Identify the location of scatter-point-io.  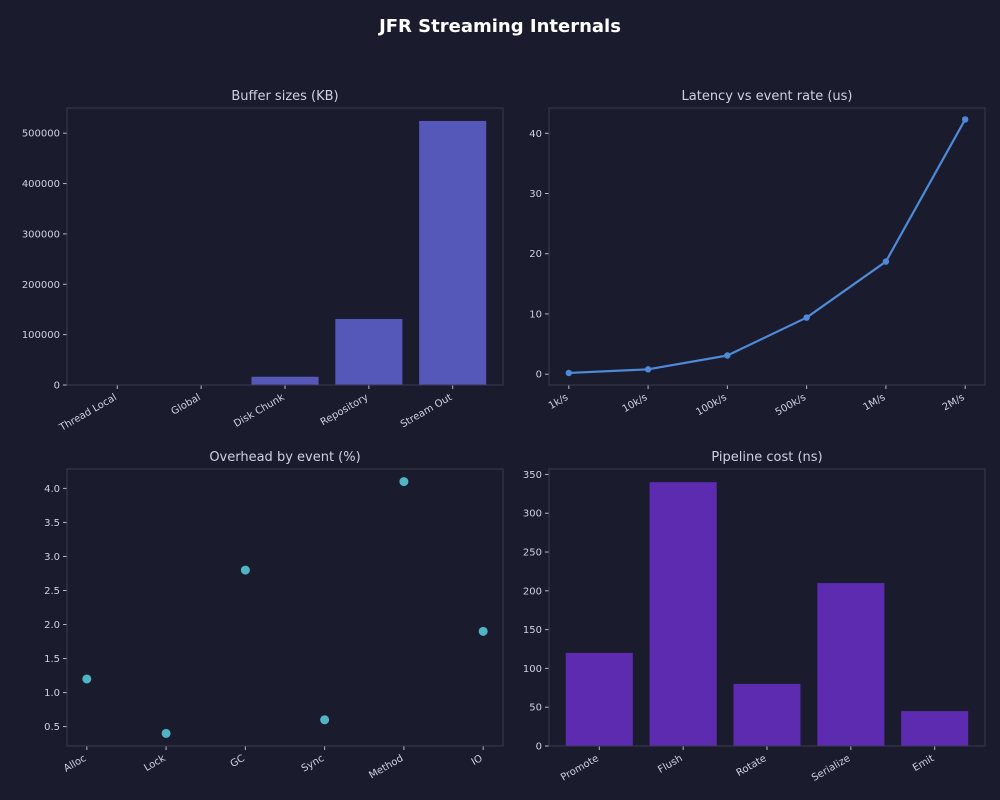
(483, 631).